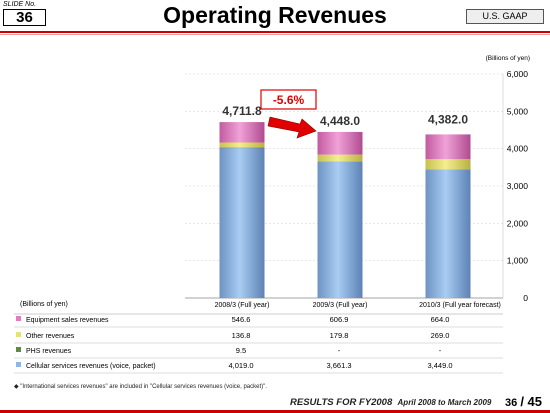 The image size is (550, 413). Describe the element at coordinates (275, 411) in the screenshot. I see `footer-rule` at that location.